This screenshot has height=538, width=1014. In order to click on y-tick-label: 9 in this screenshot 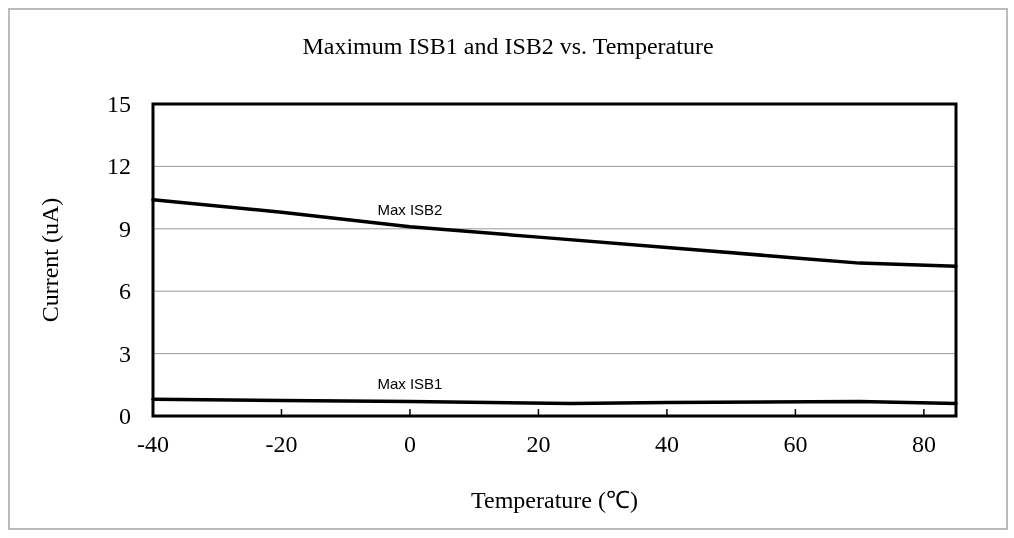, I will do `click(125, 228)`.